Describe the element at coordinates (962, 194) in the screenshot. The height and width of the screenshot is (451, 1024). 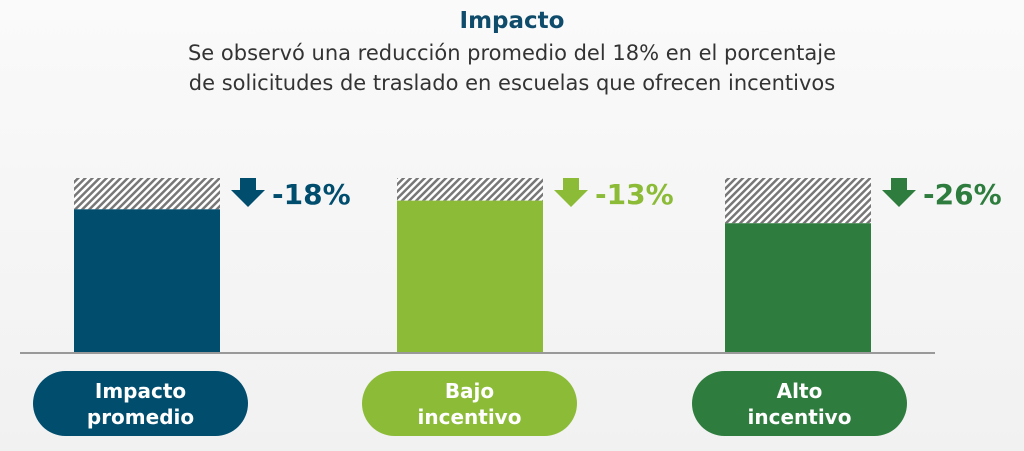
I see `bar-change-label: -26%` at that location.